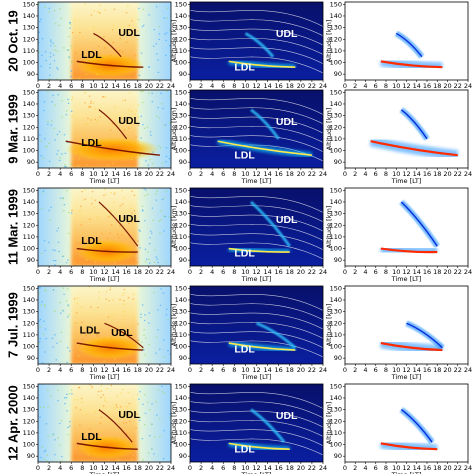 The image size is (474, 474). Describe the element at coordinates (29, 151) in the screenshot. I see `y-tick-label: 100` at that location.